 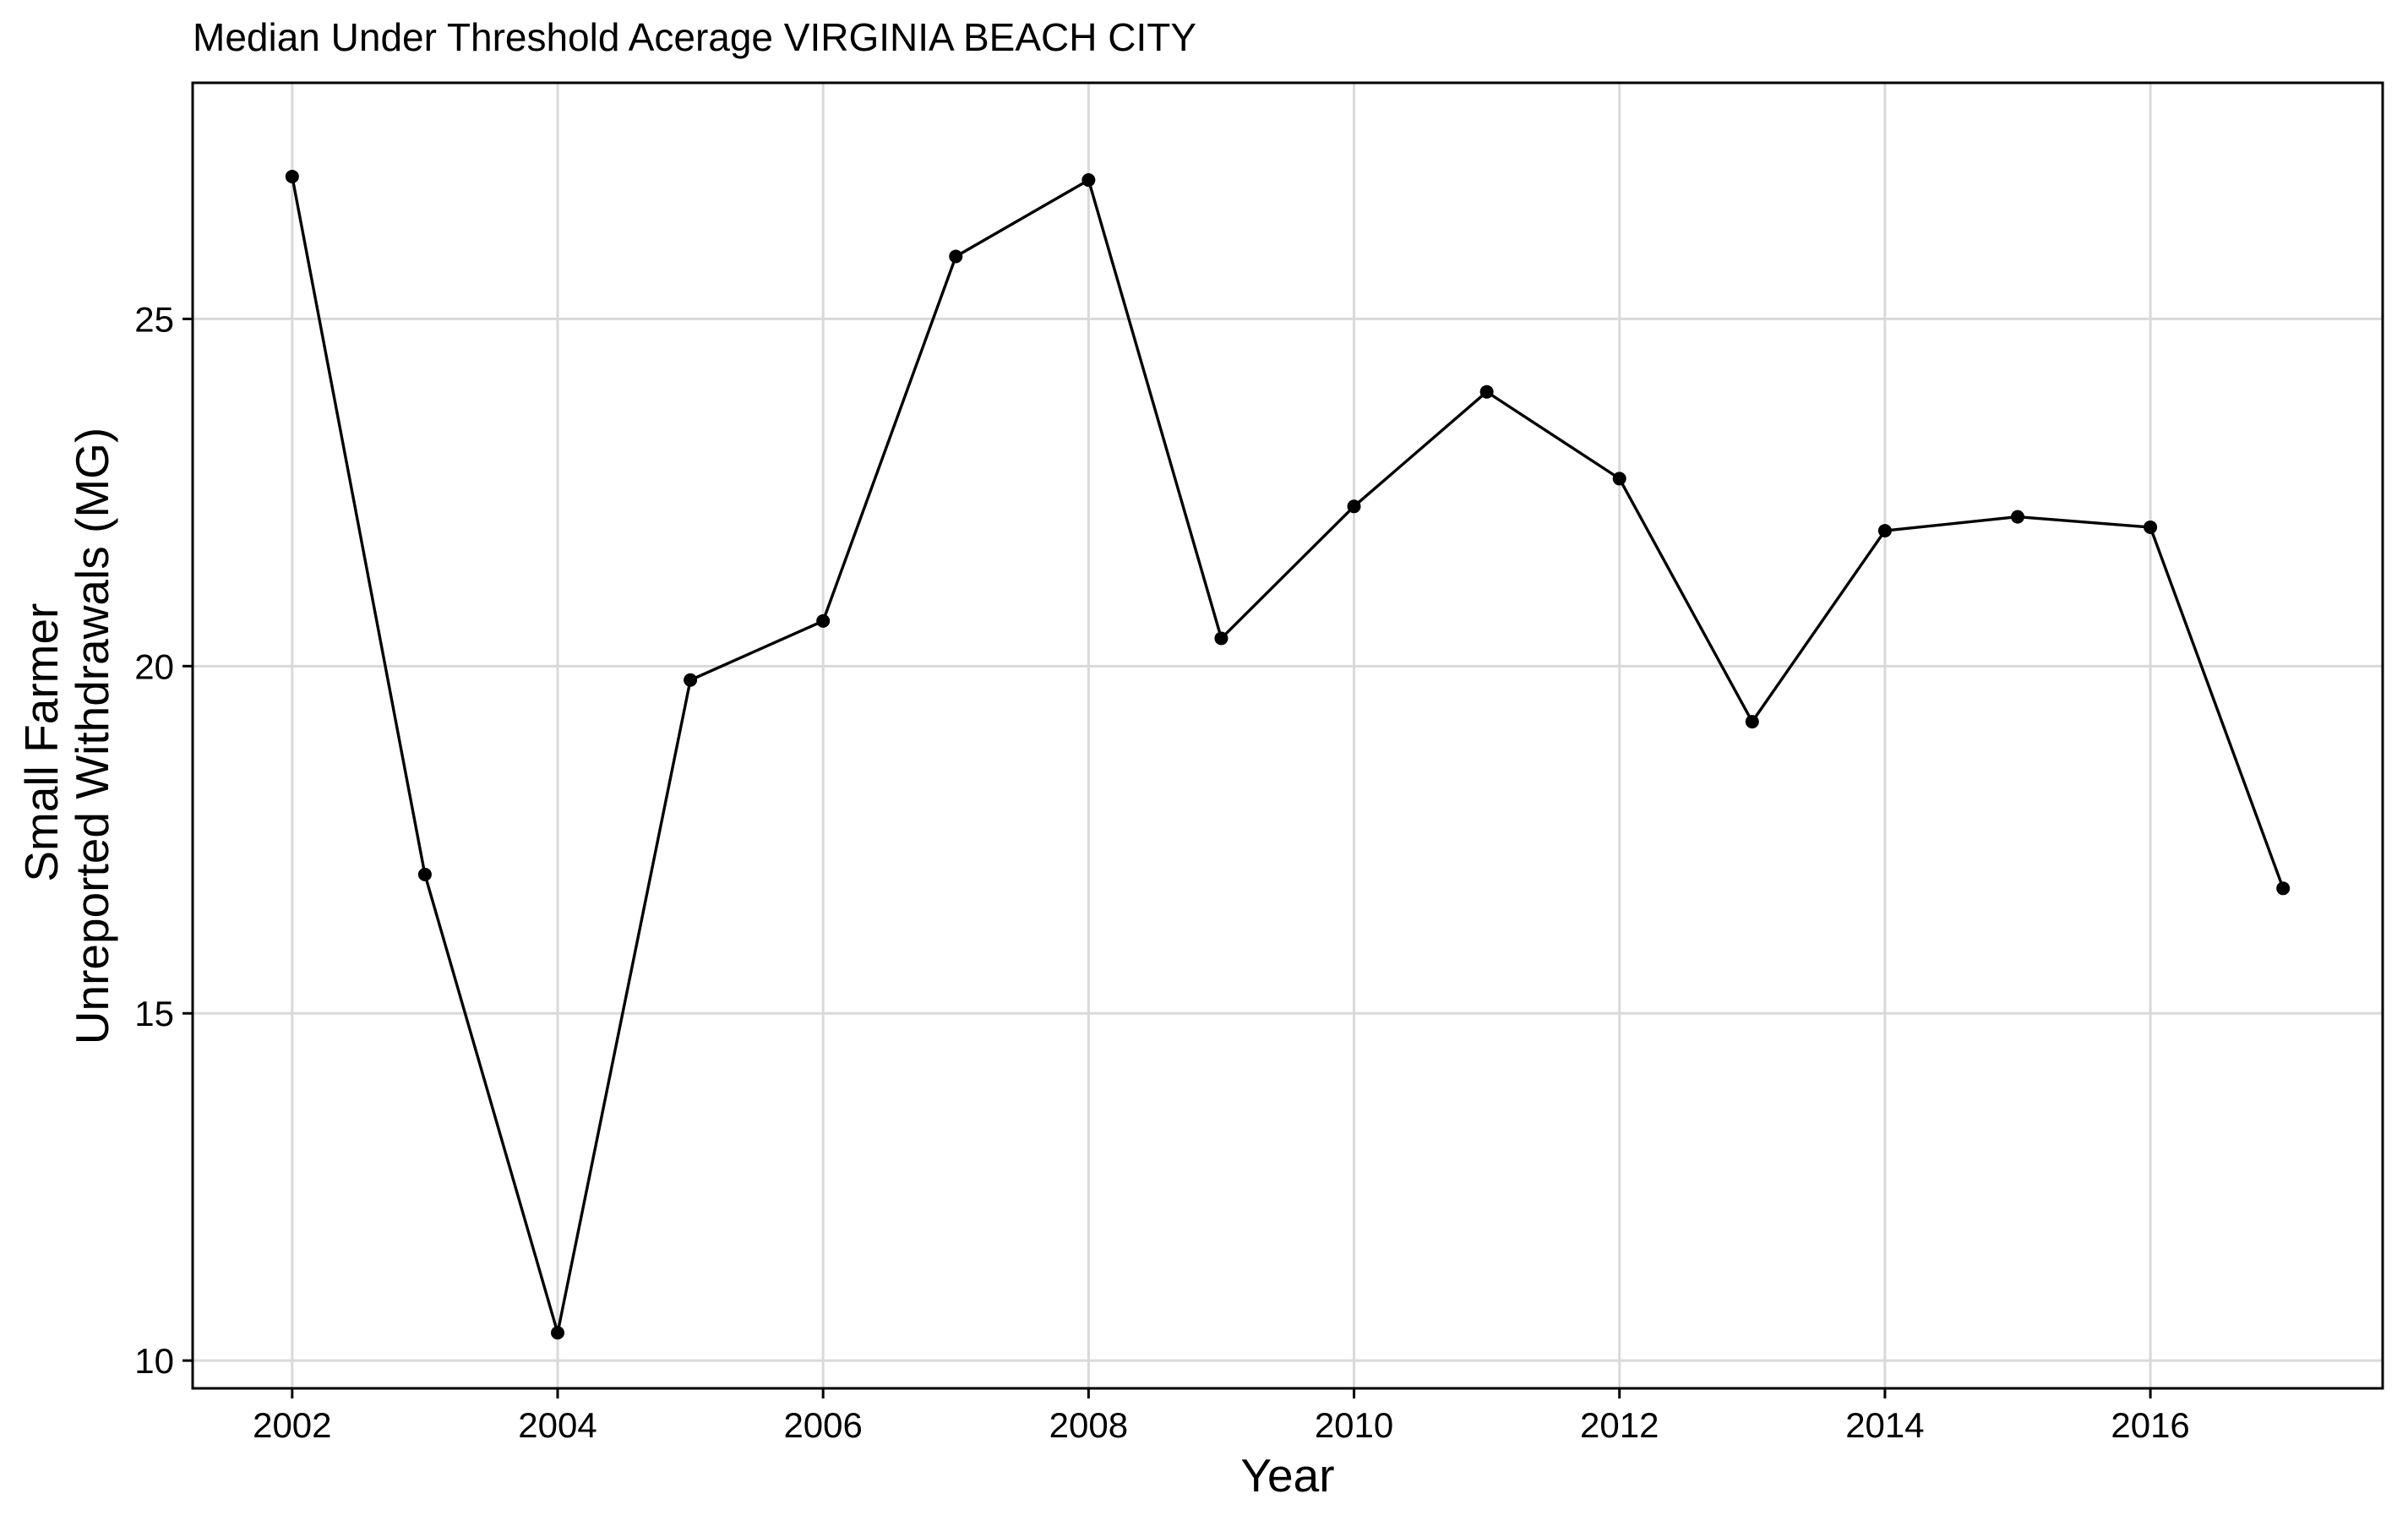 I want to click on x-tick-label: 2002, so click(x=292, y=1425).